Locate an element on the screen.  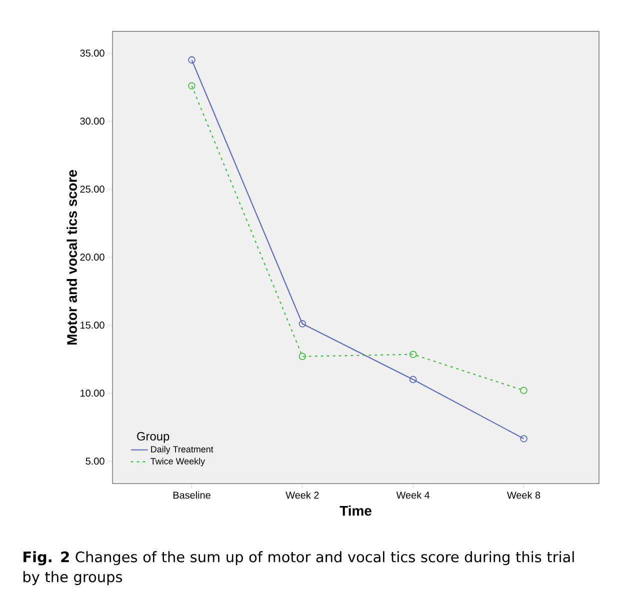
legend-label: Daily Treatment is located at coordinates (182, 450).